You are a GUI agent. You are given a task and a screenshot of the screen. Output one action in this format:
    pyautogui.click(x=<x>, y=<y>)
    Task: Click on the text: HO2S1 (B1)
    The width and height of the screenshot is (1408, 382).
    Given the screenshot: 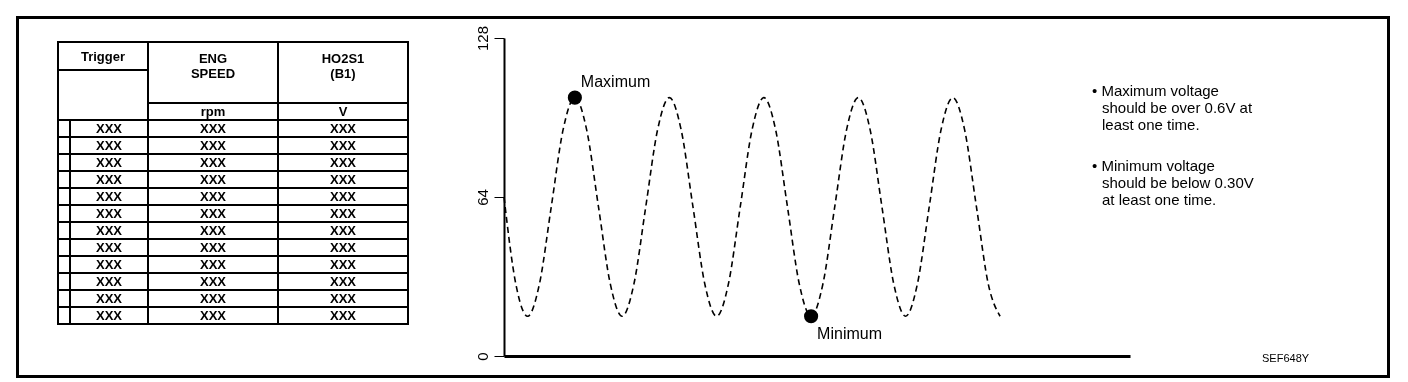 What is the action you would take?
    pyautogui.click(x=343, y=72)
    